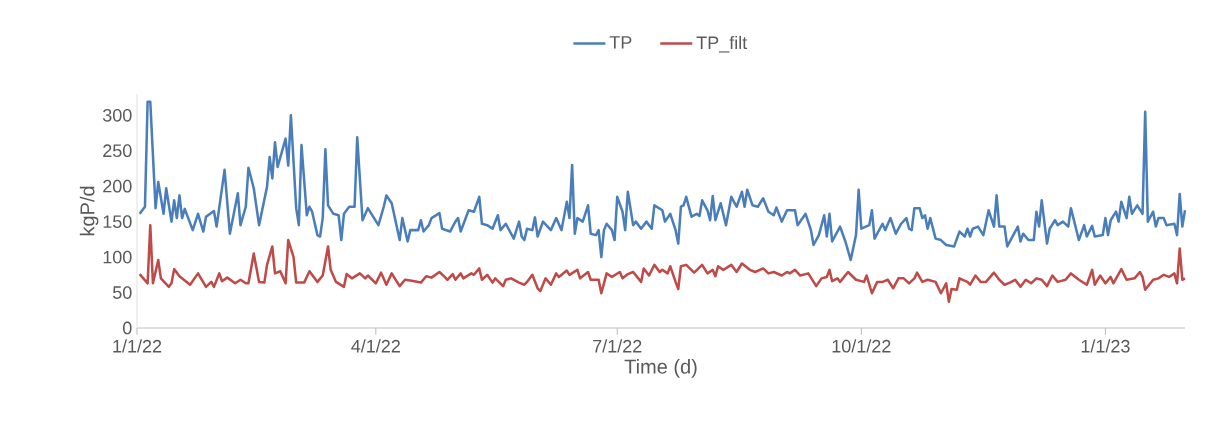  Describe the element at coordinates (137, 346) in the screenshot. I see `x-tick-label: 1/1/22` at that location.